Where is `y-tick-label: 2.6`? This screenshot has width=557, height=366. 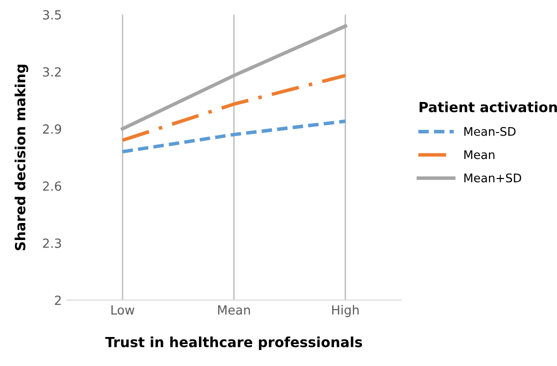
y-tick-label: 2.6 is located at coordinates (52, 186).